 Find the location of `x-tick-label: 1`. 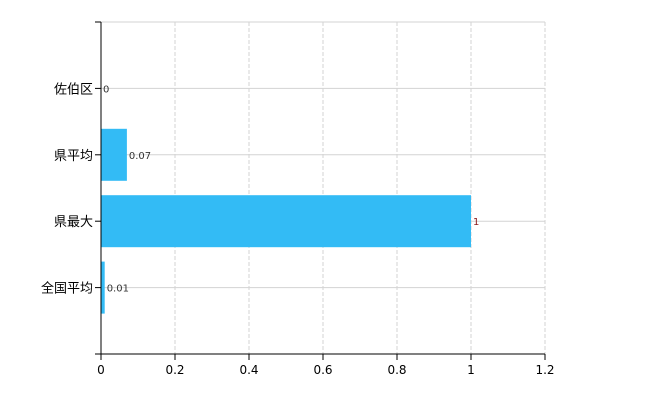

x-tick-label: 1 is located at coordinates (471, 370).